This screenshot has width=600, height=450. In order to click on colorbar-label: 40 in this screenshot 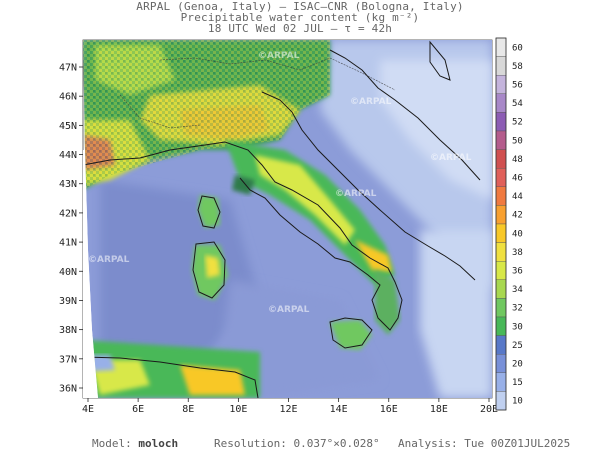, I will do `click(517, 234)`.